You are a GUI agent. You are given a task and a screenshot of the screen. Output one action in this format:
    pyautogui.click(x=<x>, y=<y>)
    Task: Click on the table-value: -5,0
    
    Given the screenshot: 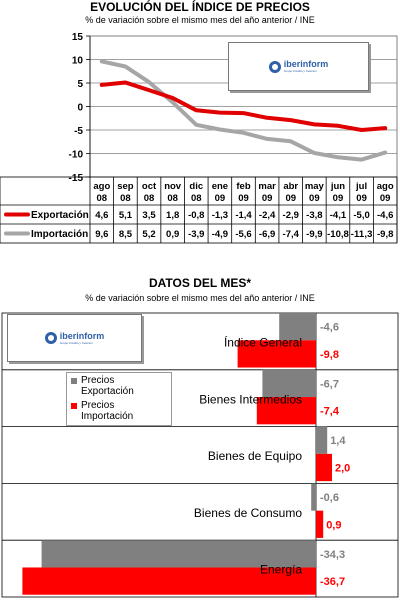 What is the action you would take?
    pyautogui.click(x=361, y=215)
    